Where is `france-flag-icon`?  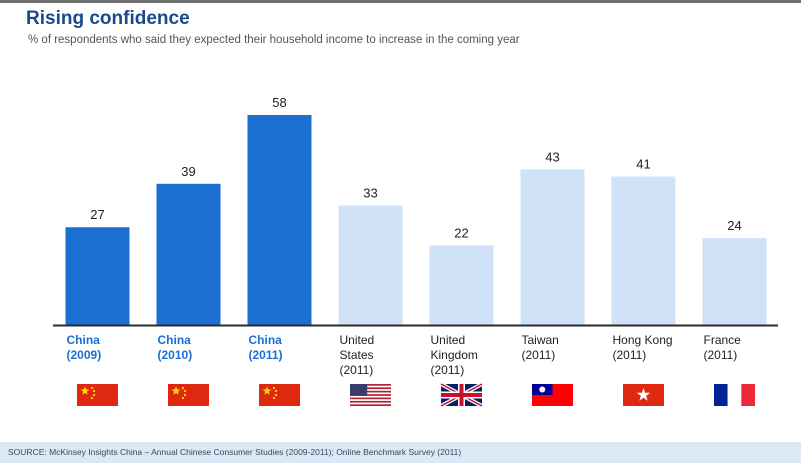 france-flag-icon is located at coordinates (734, 395).